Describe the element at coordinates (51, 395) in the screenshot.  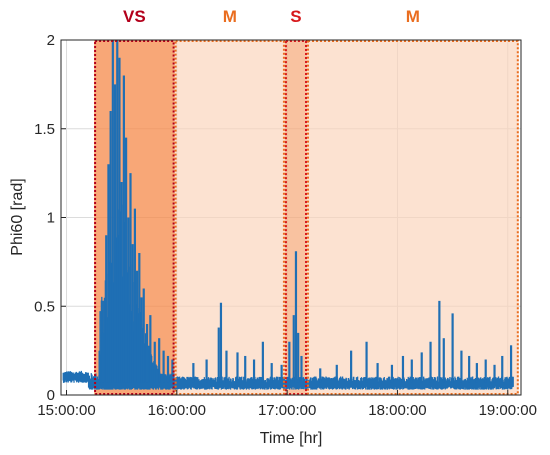
I see `y-tick-label-0: 0` at that location.